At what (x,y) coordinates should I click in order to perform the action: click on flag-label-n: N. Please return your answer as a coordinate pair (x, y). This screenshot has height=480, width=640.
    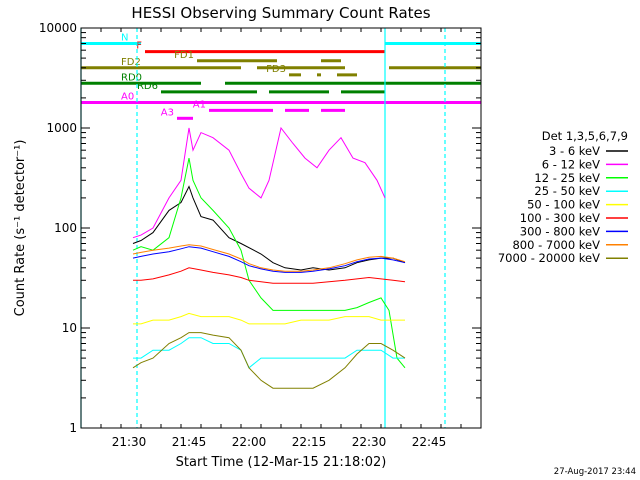
    Looking at the image, I should click on (124, 37).